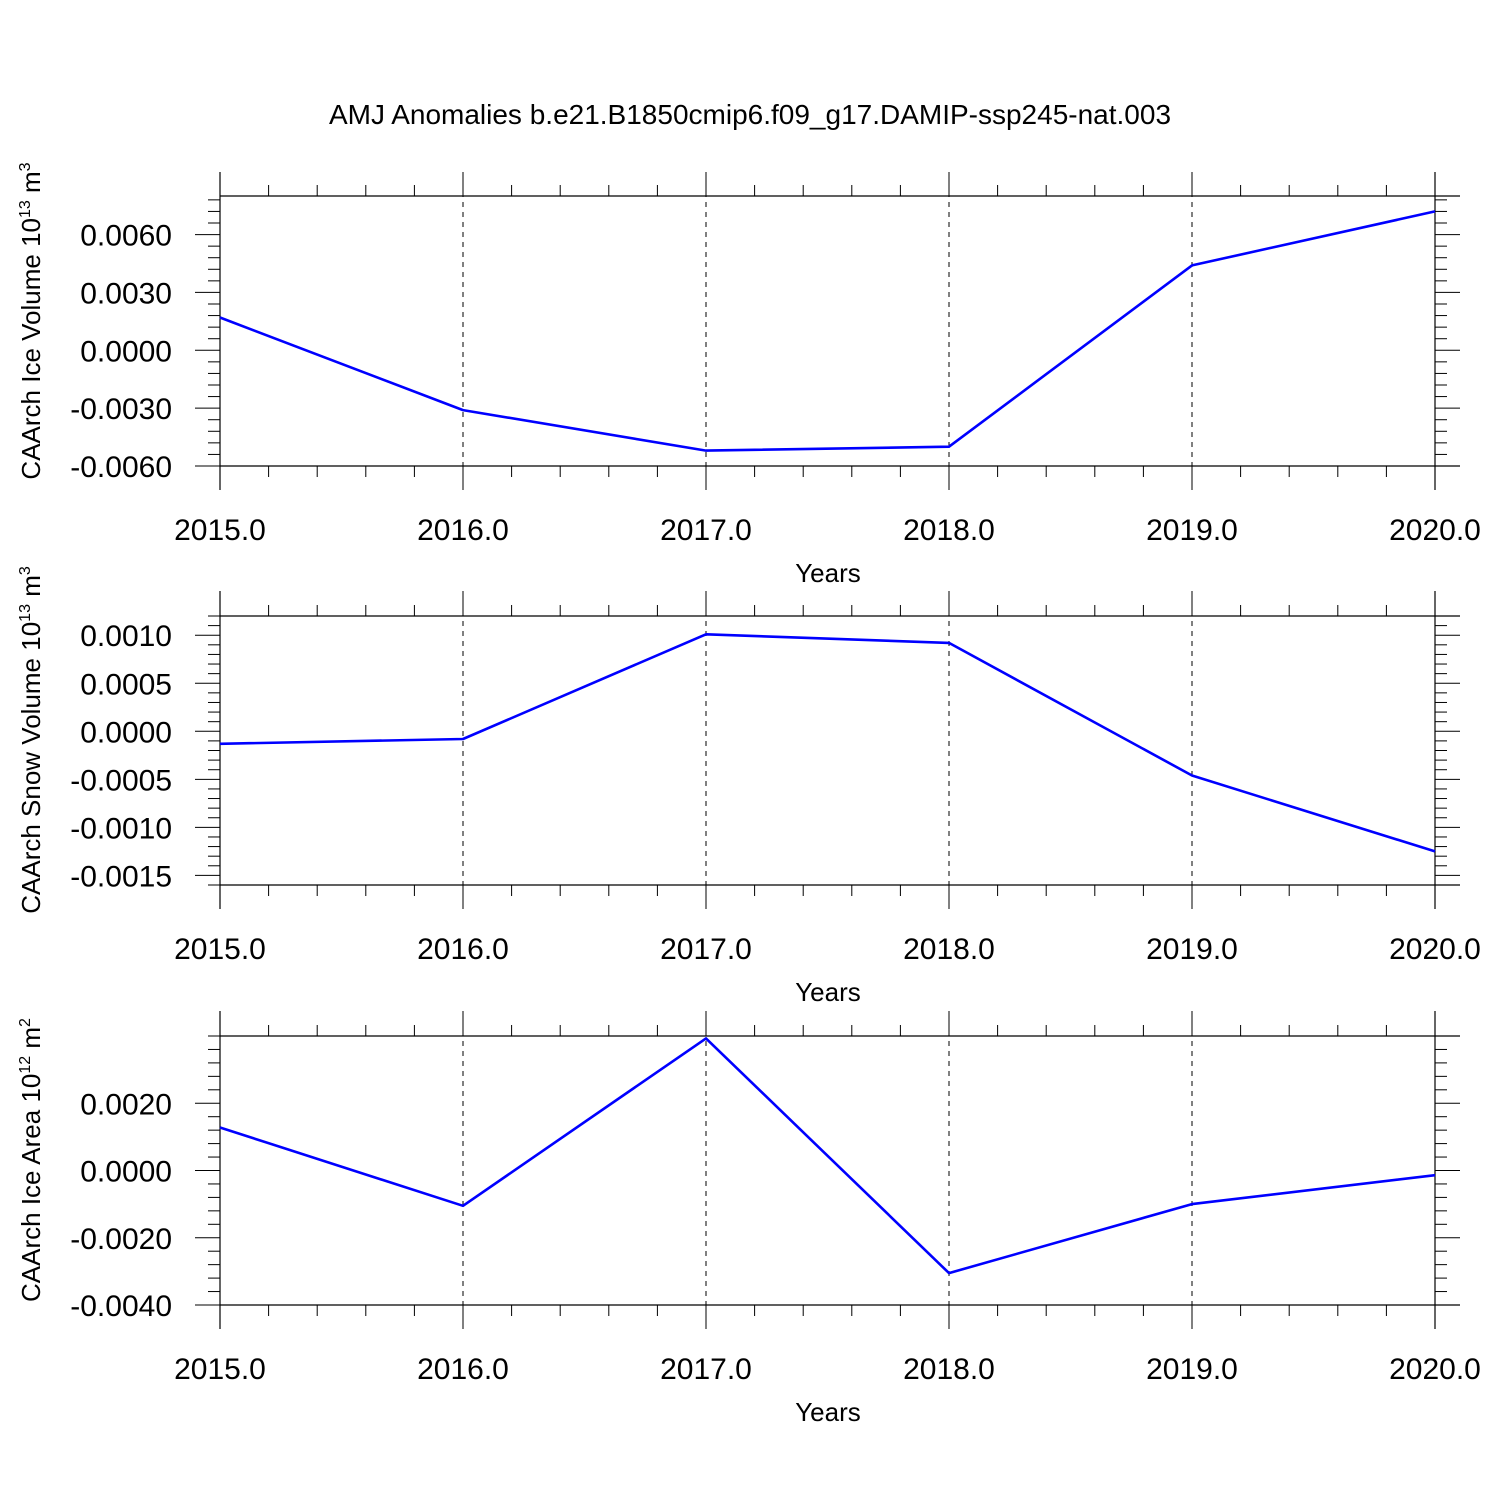  I want to click on y-axis-title: CAArch Snow Volume 1013 m3, so click(31, 740).